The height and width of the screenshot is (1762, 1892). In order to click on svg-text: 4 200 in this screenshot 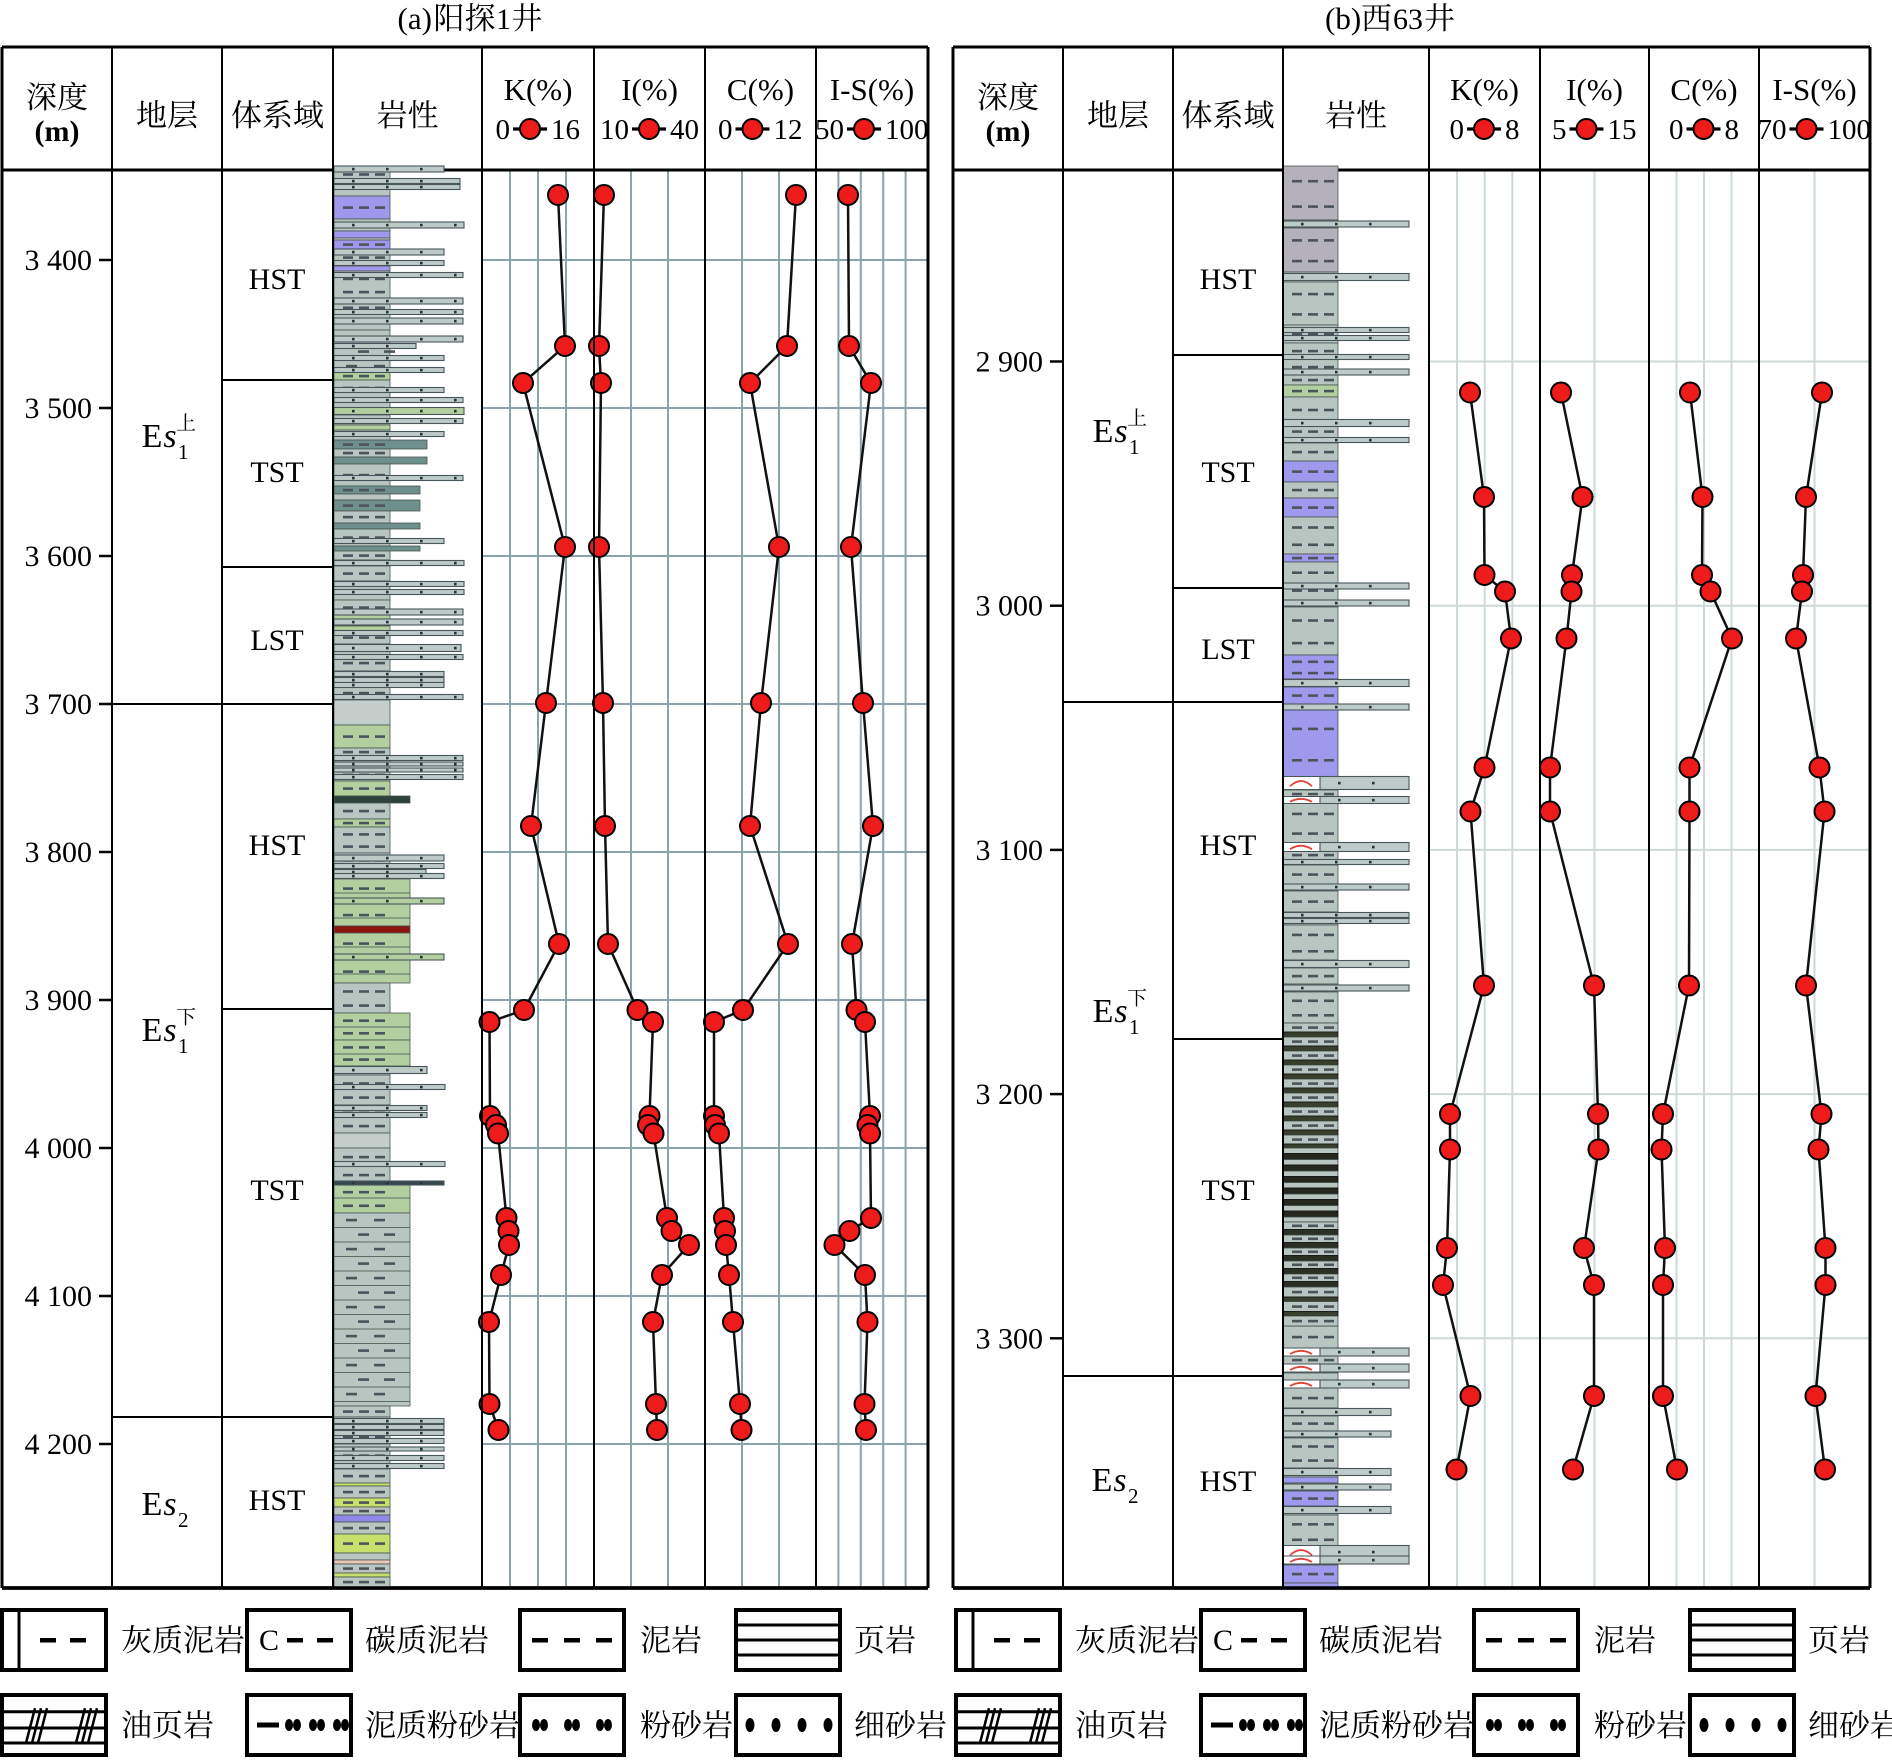, I will do `click(59, 1444)`.